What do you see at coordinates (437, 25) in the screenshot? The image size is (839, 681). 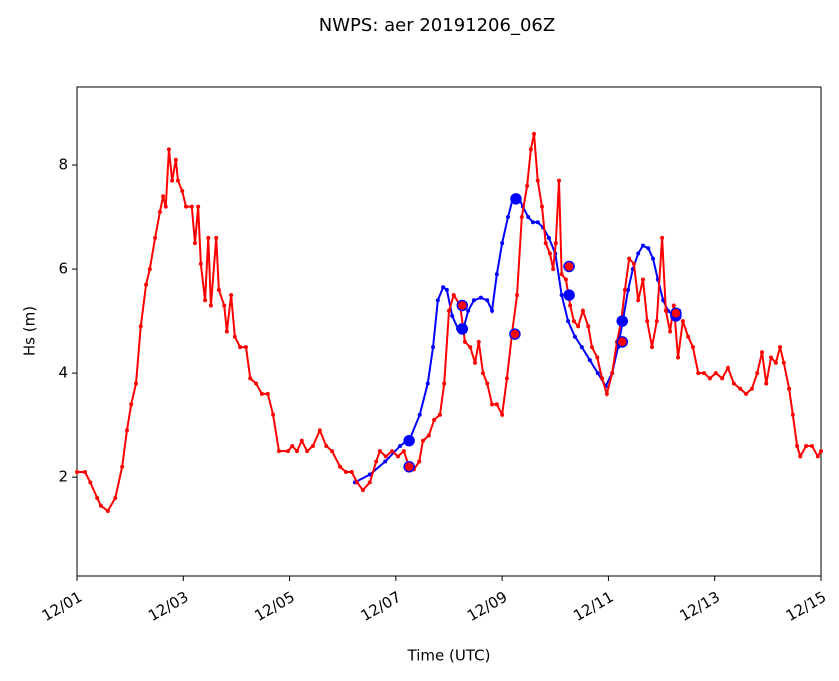 I see `chart-title: NWPS: aer 20191206_06Z` at bounding box center [437, 25].